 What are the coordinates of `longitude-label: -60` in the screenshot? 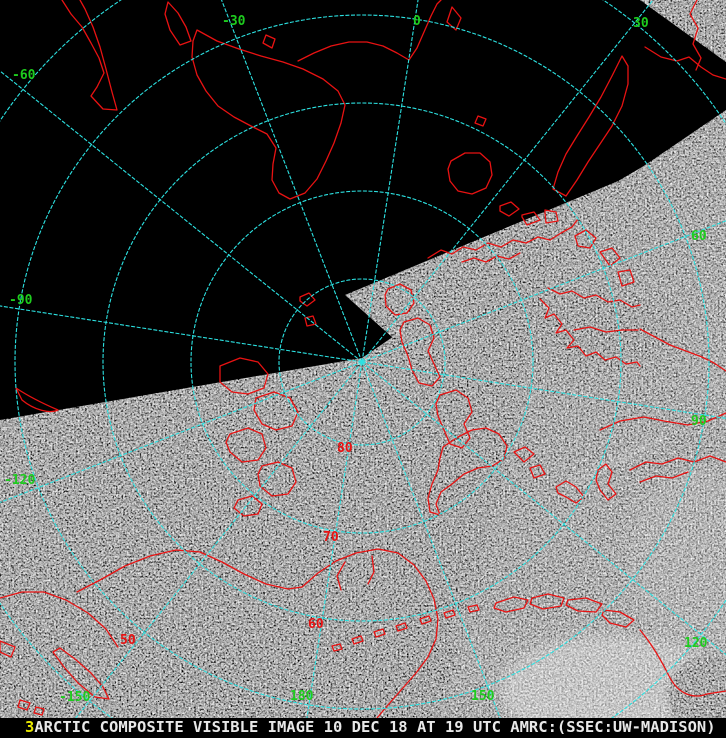 It's located at (24, 75).